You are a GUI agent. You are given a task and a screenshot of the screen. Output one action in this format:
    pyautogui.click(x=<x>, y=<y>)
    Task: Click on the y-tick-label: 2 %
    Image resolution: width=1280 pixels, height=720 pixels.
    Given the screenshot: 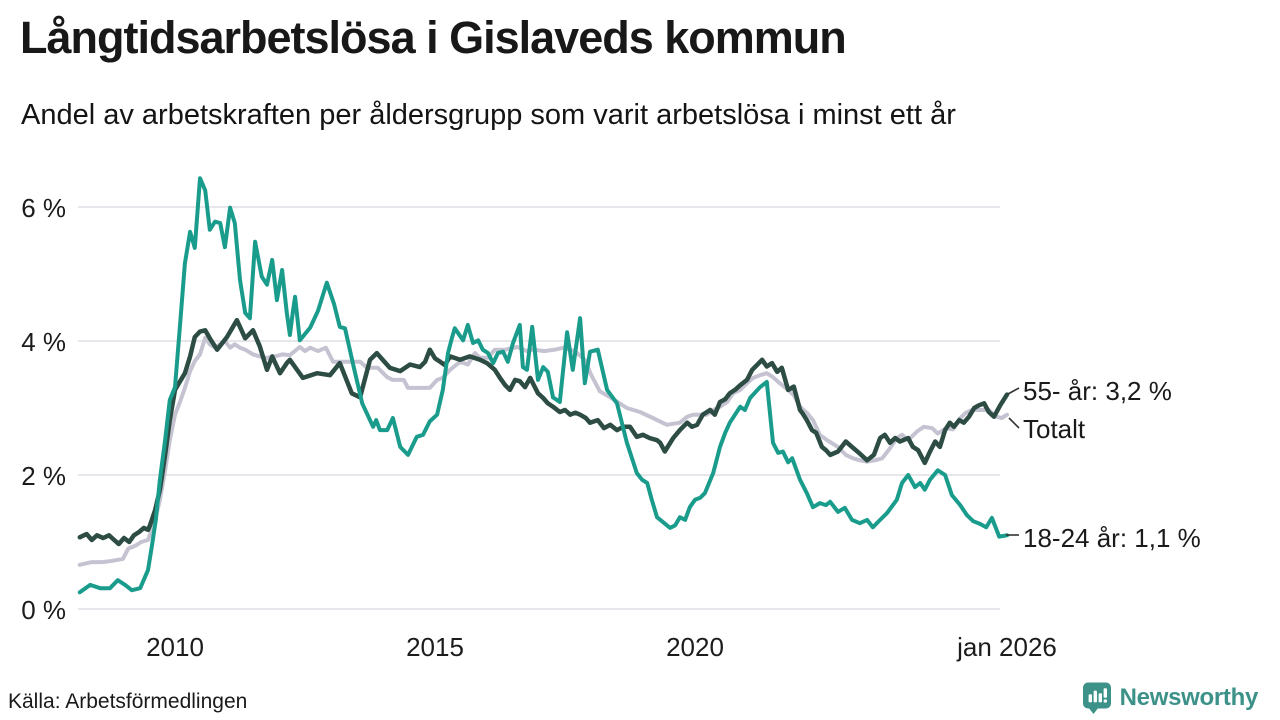 What is the action you would take?
    pyautogui.click(x=43, y=476)
    